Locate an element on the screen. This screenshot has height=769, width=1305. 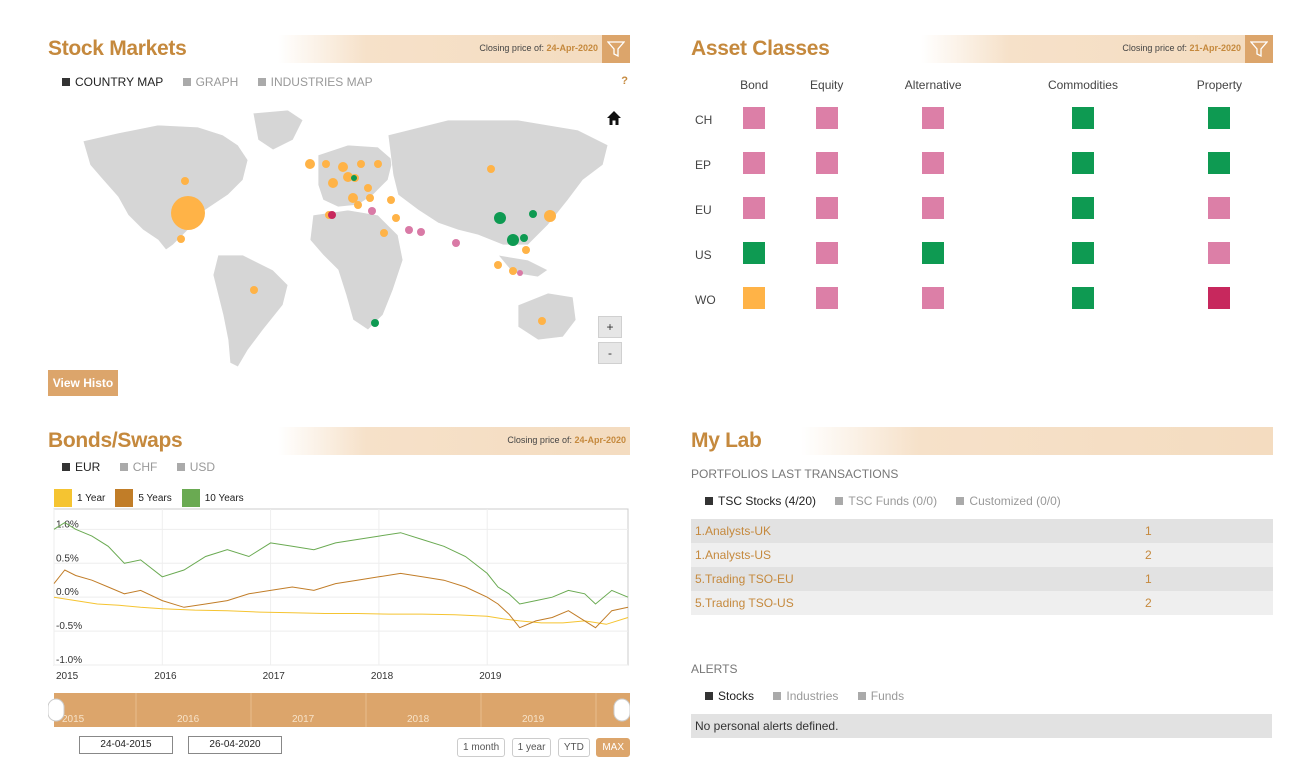
tab-tsc-stocks: TSC Stocks (4/20) is located at coordinates (760, 501).